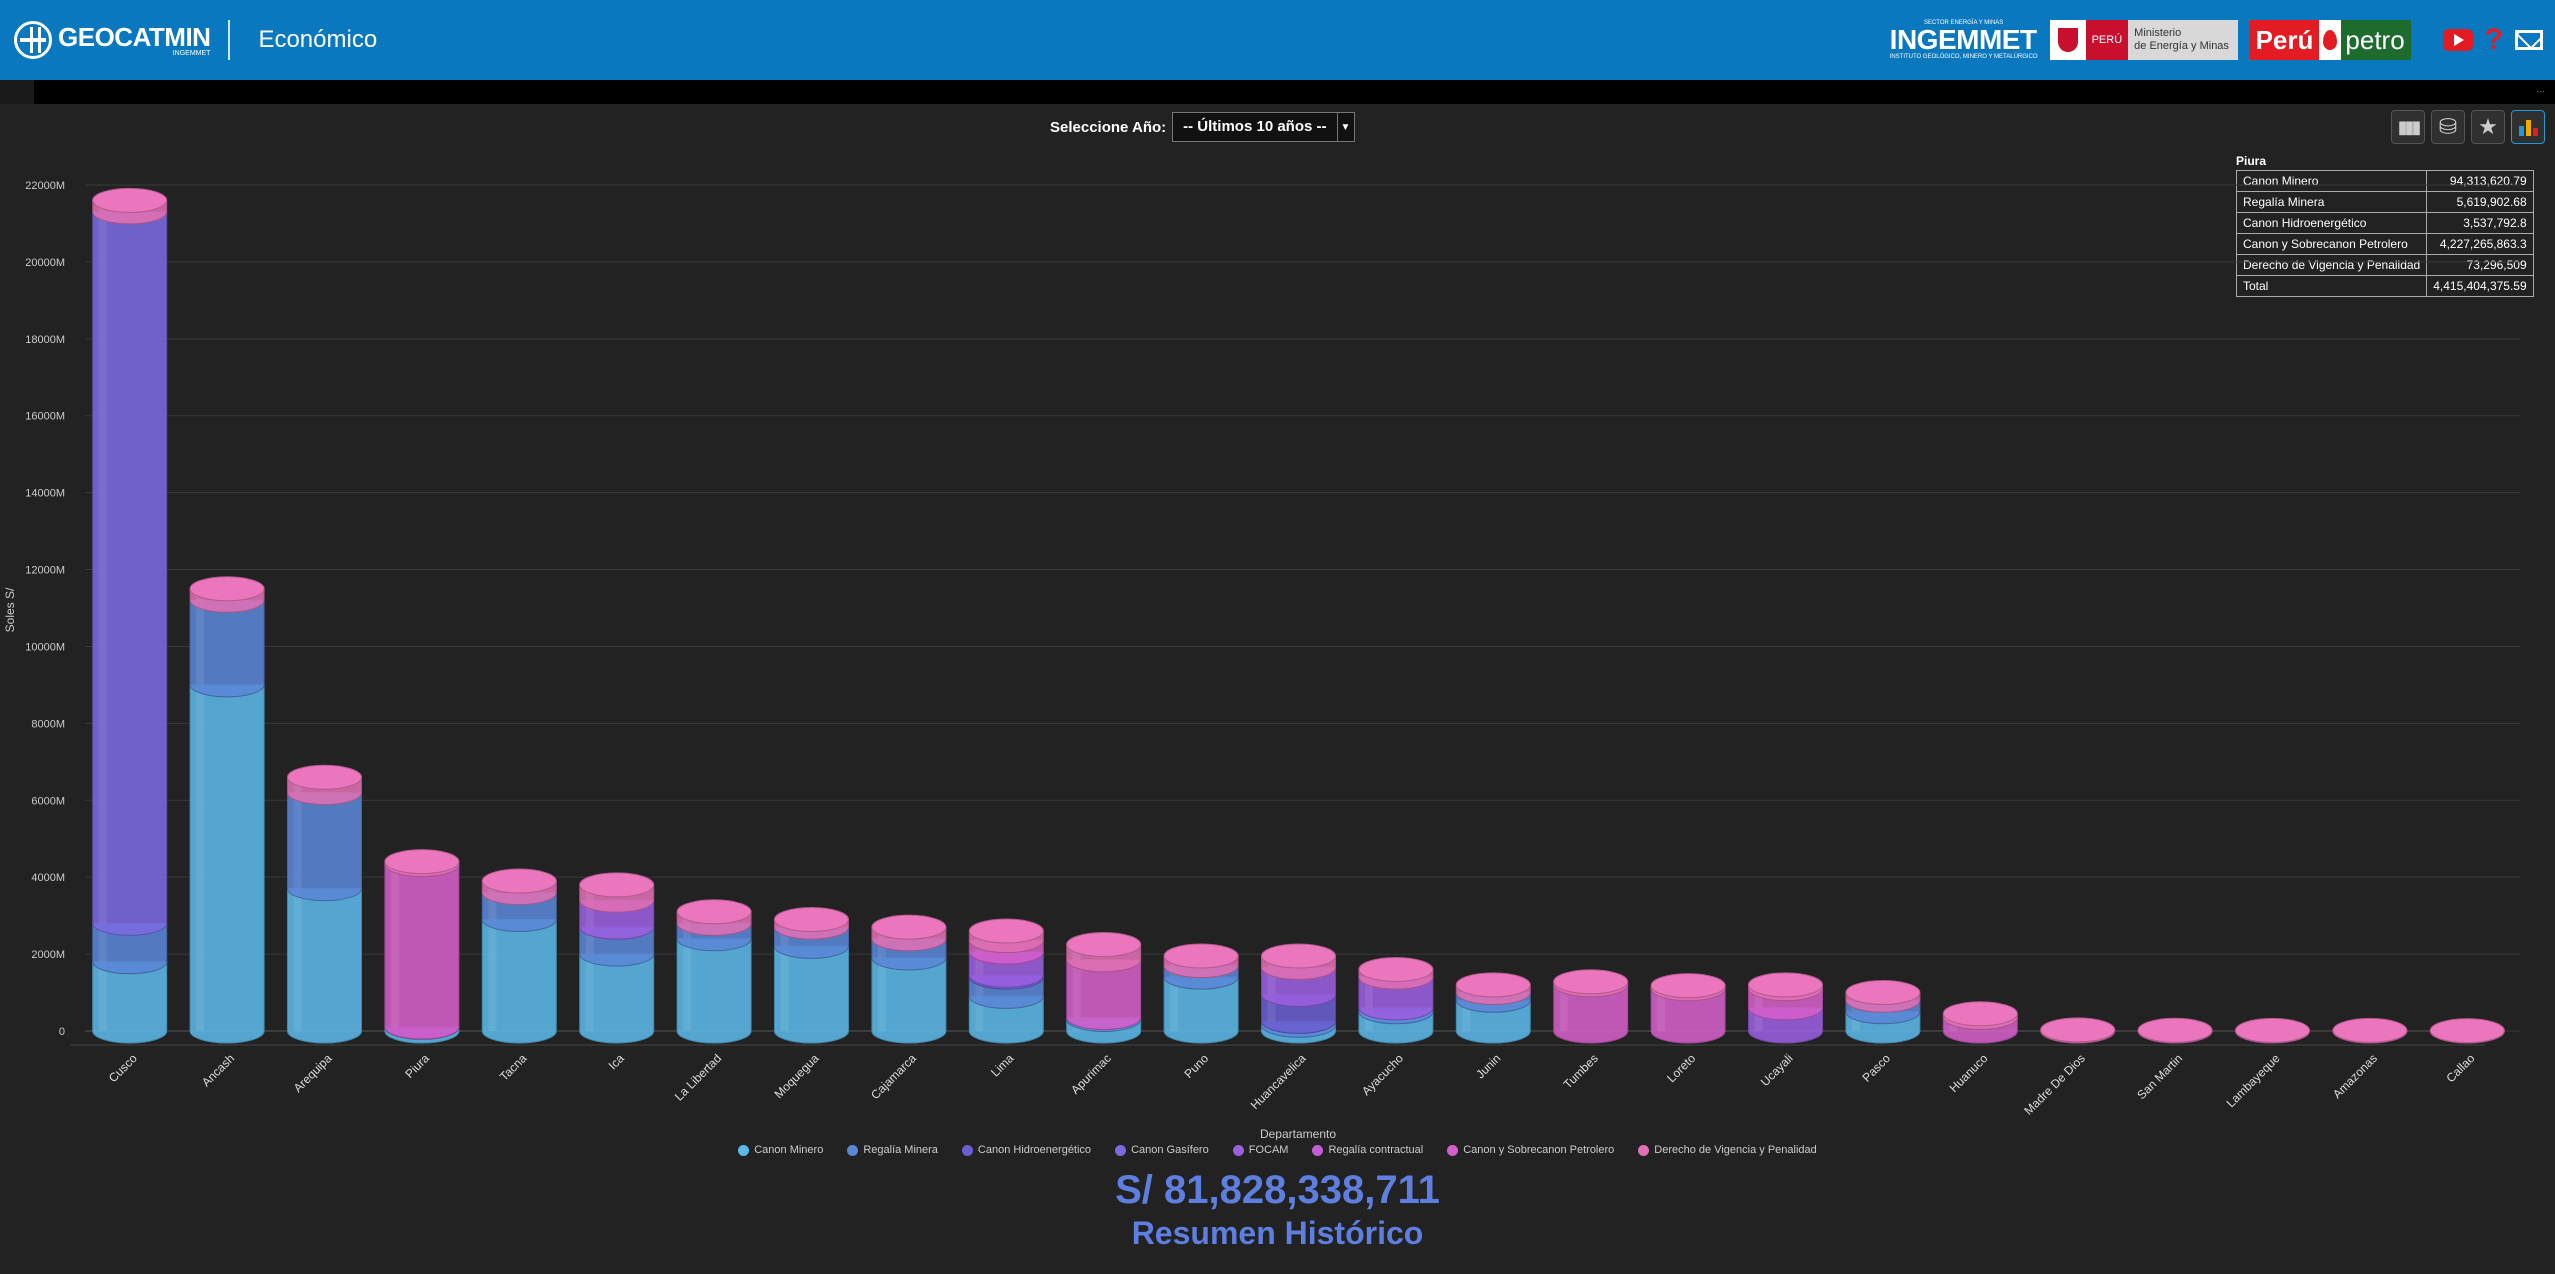  What do you see at coordinates (1170, 1150) in the screenshot?
I see `legend-label: Canon Gasífero` at bounding box center [1170, 1150].